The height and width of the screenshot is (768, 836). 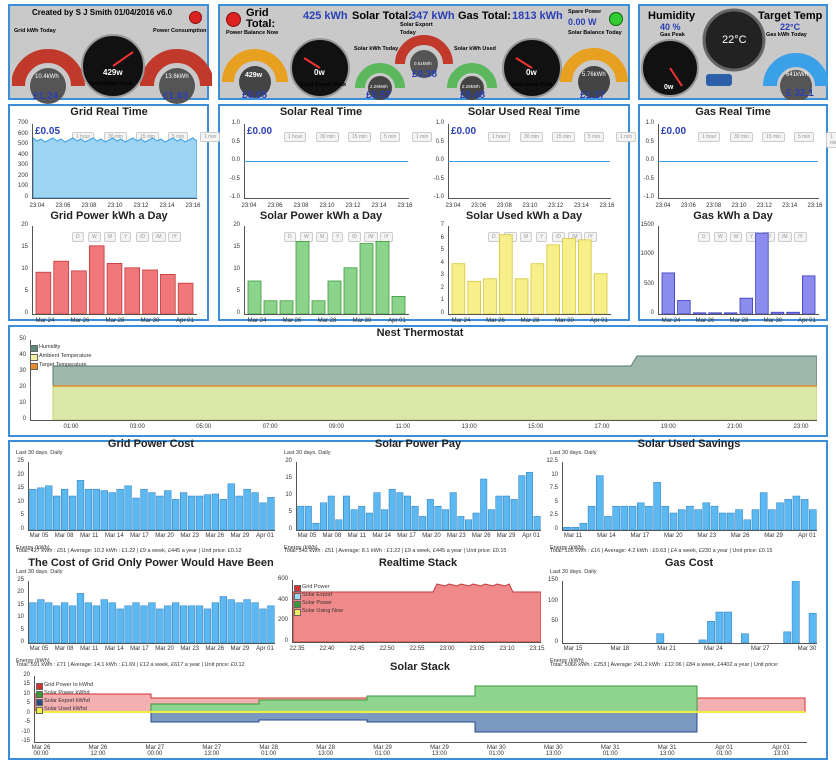 What do you see at coordinates (236, 269) in the screenshot?
I see `solar-daily-ytick: 10` at bounding box center [236, 269].